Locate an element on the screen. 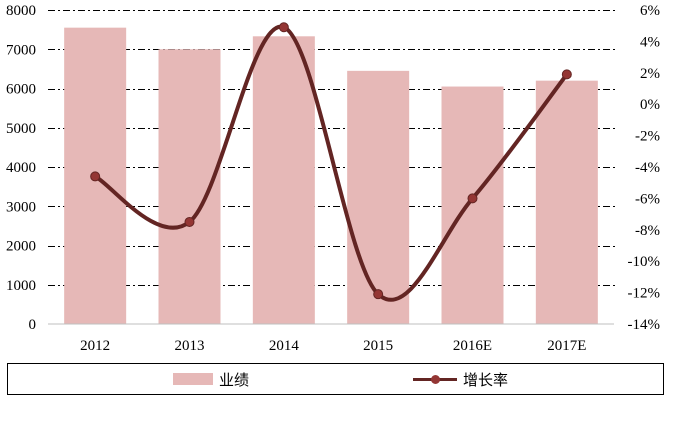 This screenshot has width=673, height=441. y-left-tick-label: 1000 is located at coordinates (21, 286).